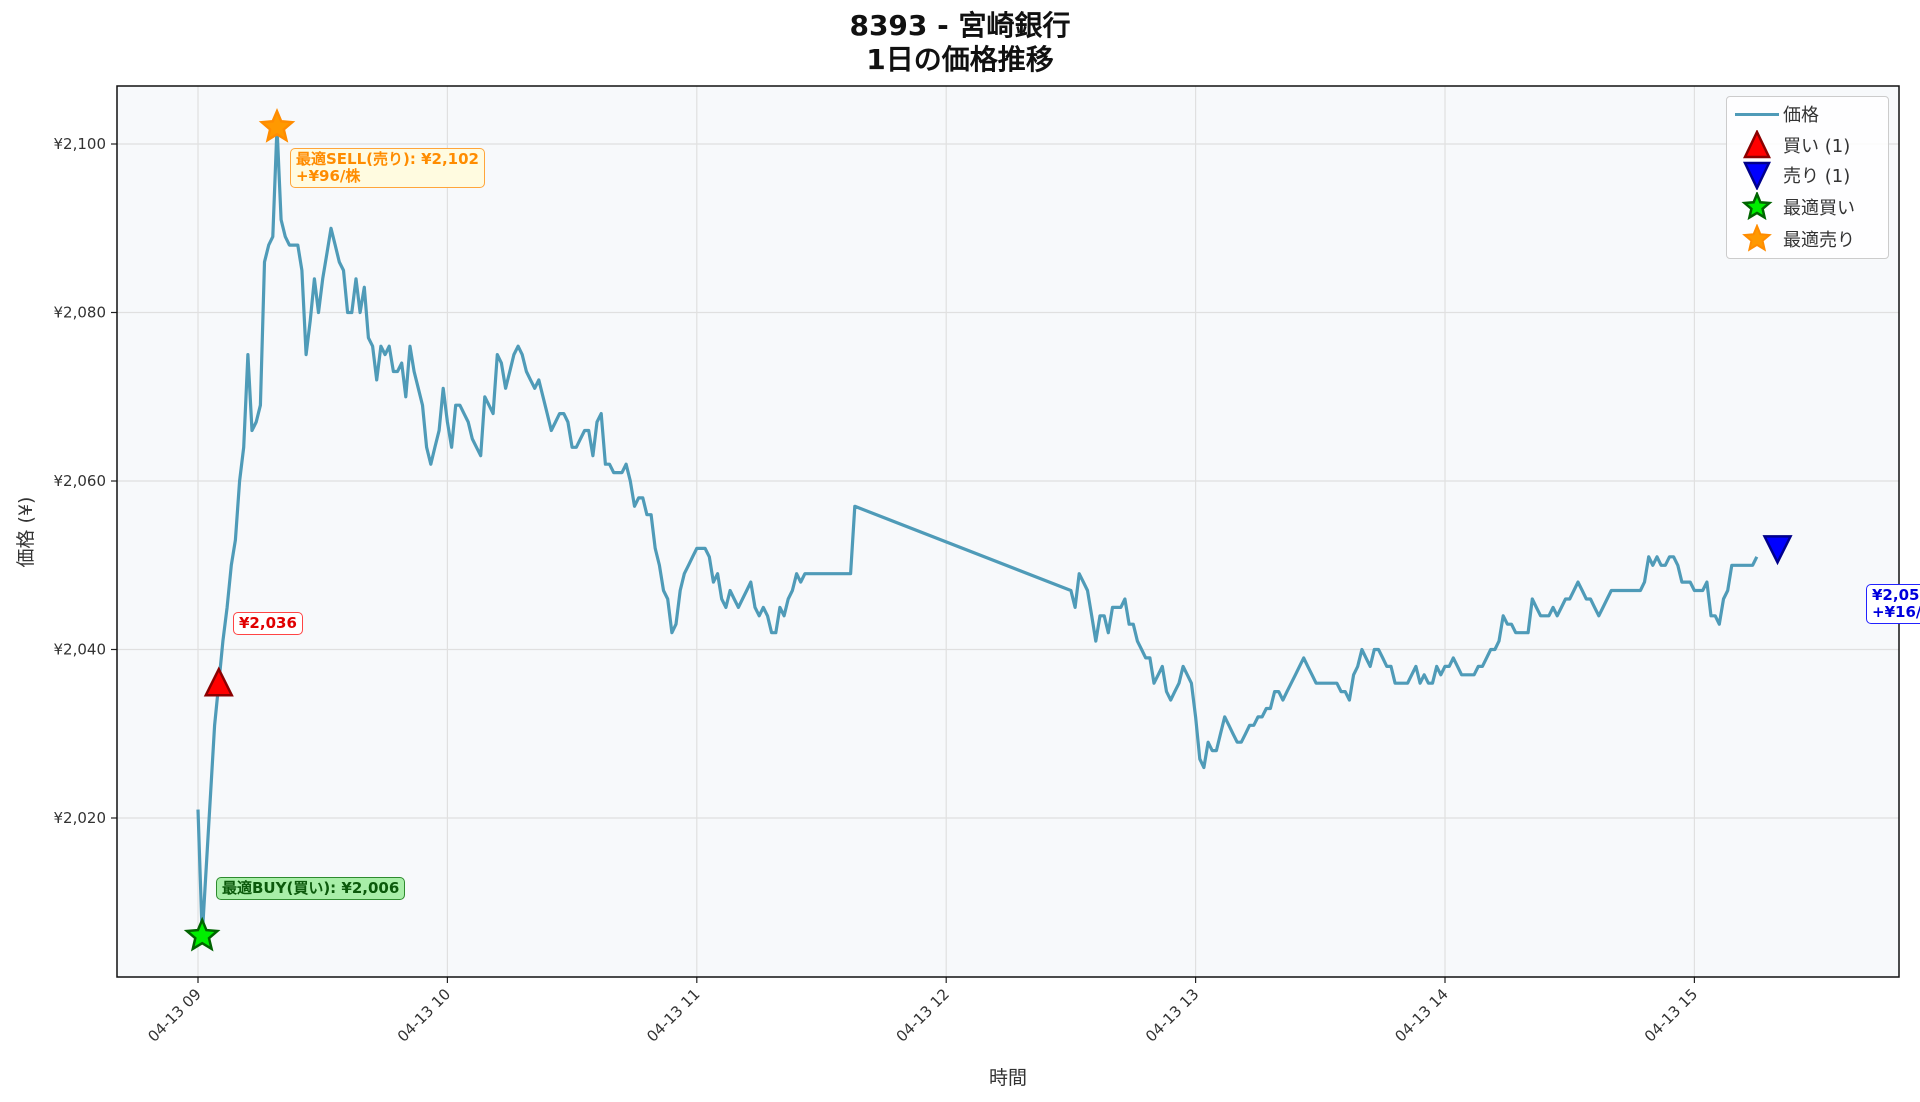 The width and height of the screenshot is (1920, 1102). Describe the element at coordinates (1893, 604) in the screenshot. I see `sell-trade-annotation: ¥2,052 +¥16/株` at that location.